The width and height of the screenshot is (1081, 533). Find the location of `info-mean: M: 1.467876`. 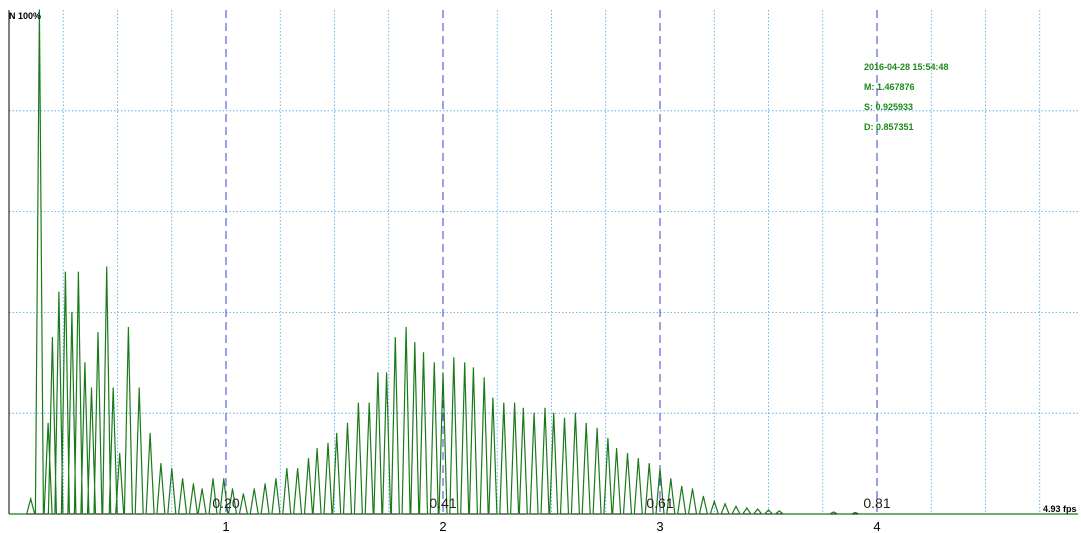

info-mean: M: 1.467876 is located at coordinates (889, 87).